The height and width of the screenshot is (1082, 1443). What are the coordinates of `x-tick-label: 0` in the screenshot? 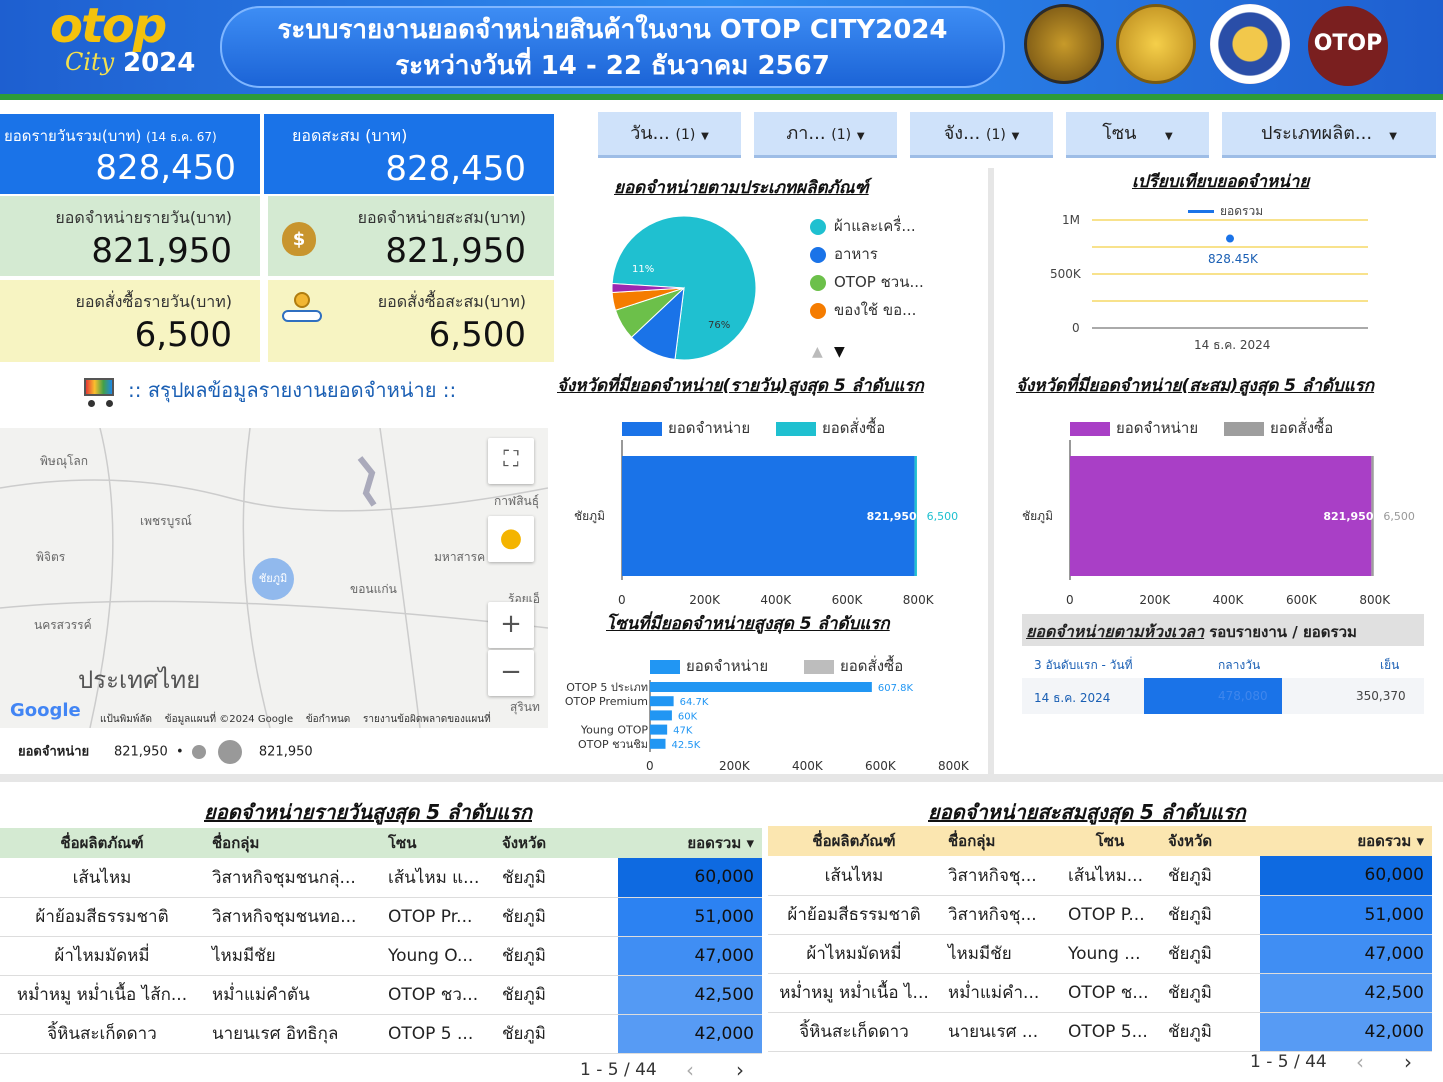 It's located at (1070, 600).